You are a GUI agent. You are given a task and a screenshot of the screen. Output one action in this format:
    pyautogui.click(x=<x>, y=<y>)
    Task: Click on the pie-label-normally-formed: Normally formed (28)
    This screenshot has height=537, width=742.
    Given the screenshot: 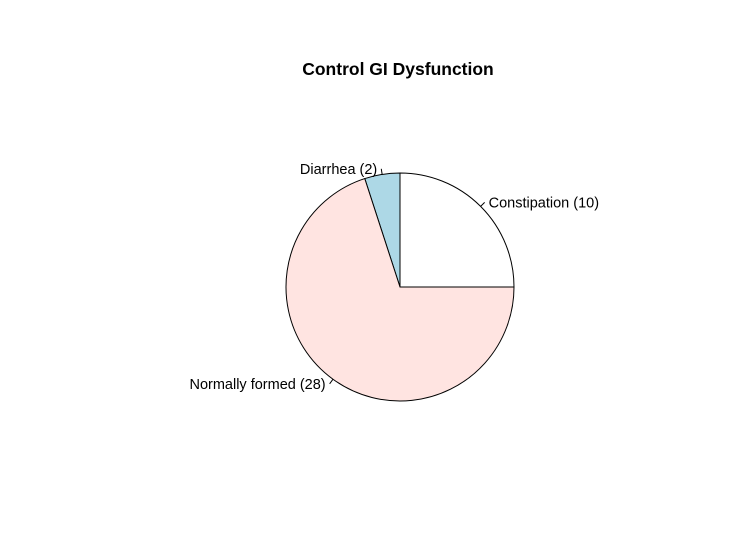 What is the action you would take?
    pyautogui.click(x=257, y=385)
    